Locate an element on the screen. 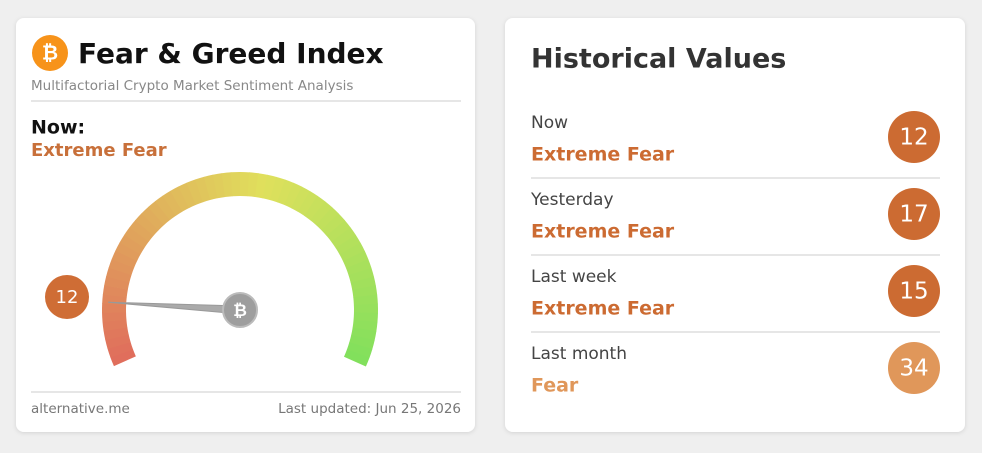 This screenshot has width=982, height=453. footer-source: alternative.me is located at coordinates (80, 409).